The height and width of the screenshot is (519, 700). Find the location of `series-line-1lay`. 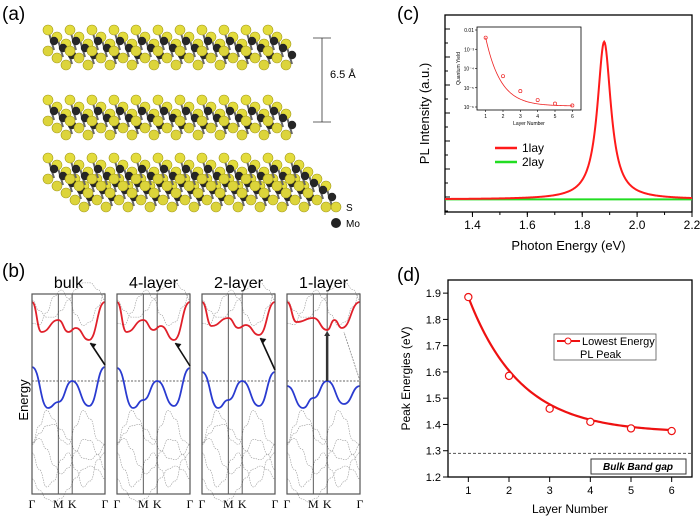

series-line-1lay is located at coordinates (568, 119).